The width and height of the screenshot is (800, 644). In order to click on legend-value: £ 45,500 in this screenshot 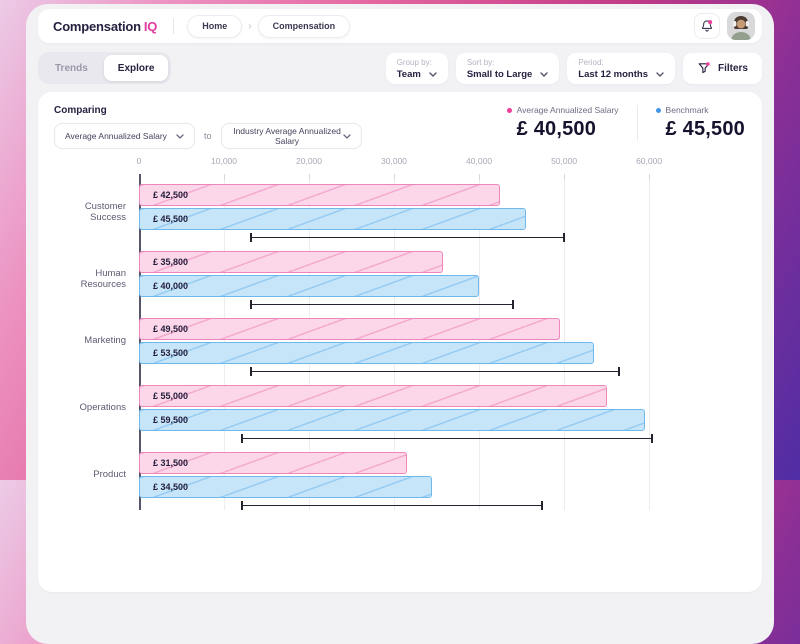, I will do `click(705, 129)`.